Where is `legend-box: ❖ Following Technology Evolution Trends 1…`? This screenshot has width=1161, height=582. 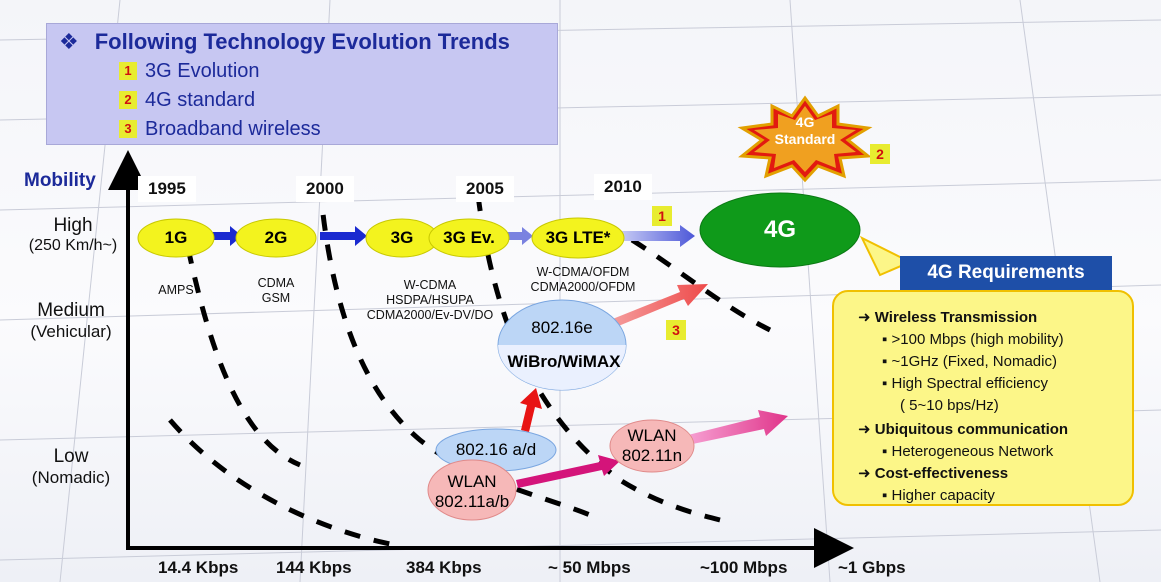
legend-box: ❖ Following Technology Evolution Trends 1… is located at coordinates (302, 84).